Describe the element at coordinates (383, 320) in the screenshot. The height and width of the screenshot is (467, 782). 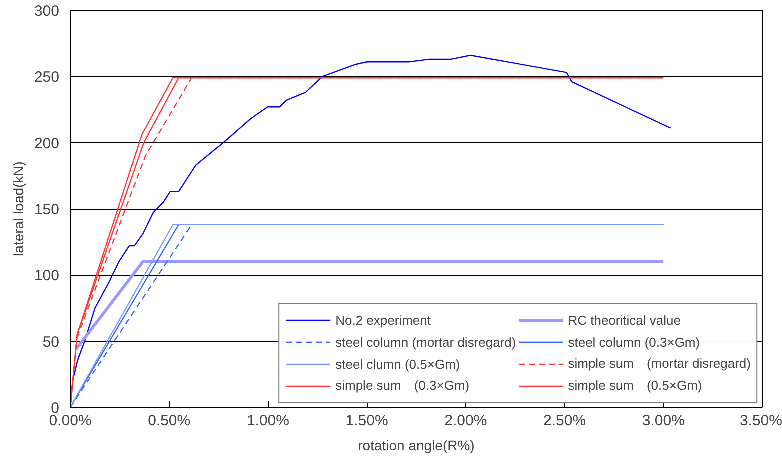
I see `legend-label: No.2 experiment` at that location.